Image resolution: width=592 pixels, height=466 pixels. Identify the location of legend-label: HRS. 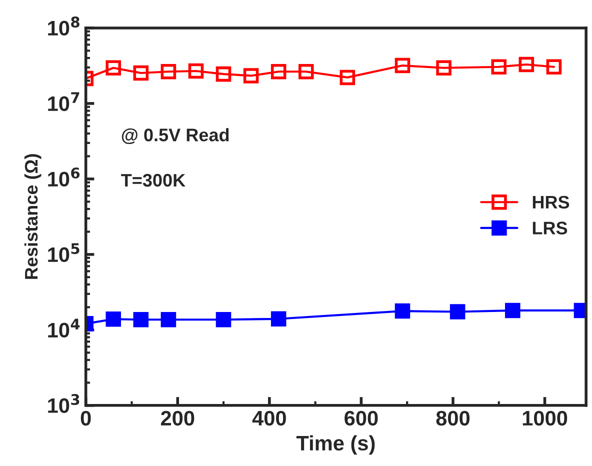
(551, 202).